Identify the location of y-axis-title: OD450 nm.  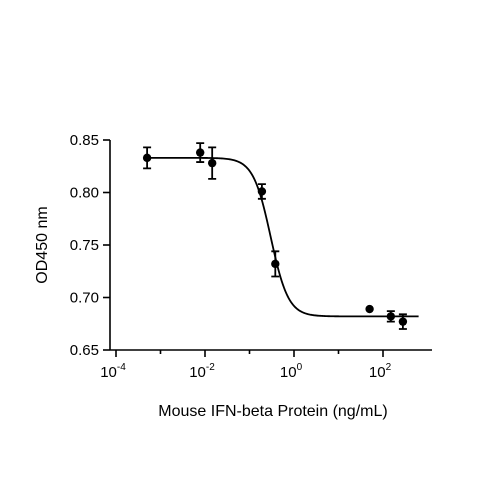
(42, 244).